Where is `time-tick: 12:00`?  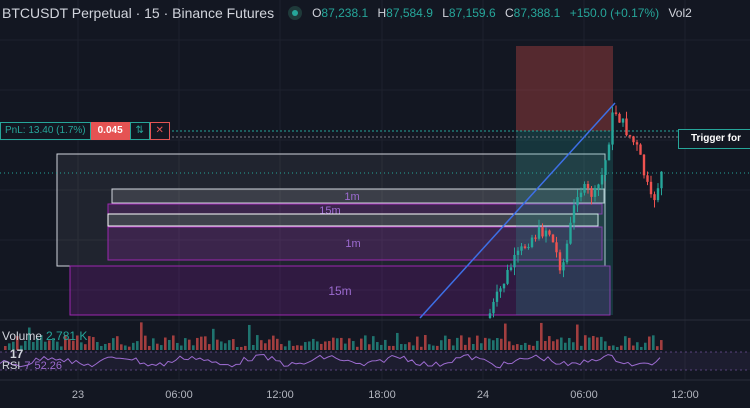 time-tick: 12:00 is located at coordinates (280, 395).